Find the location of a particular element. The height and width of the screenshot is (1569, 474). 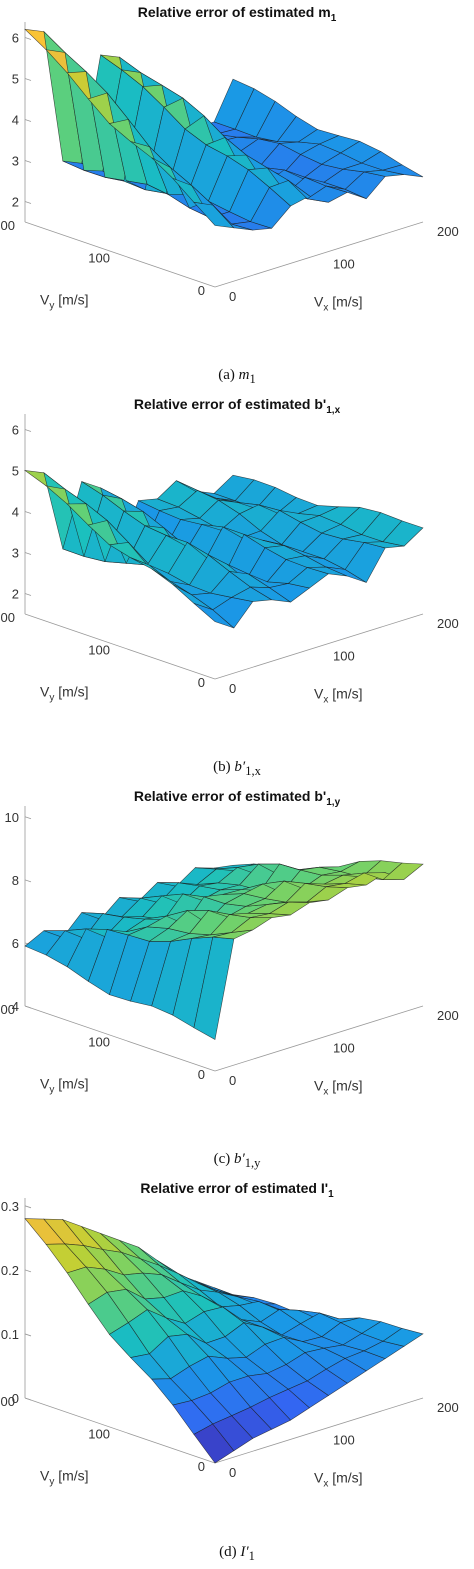

panel-caption: (c) b′1,y is located at coordinates (237, 1160).